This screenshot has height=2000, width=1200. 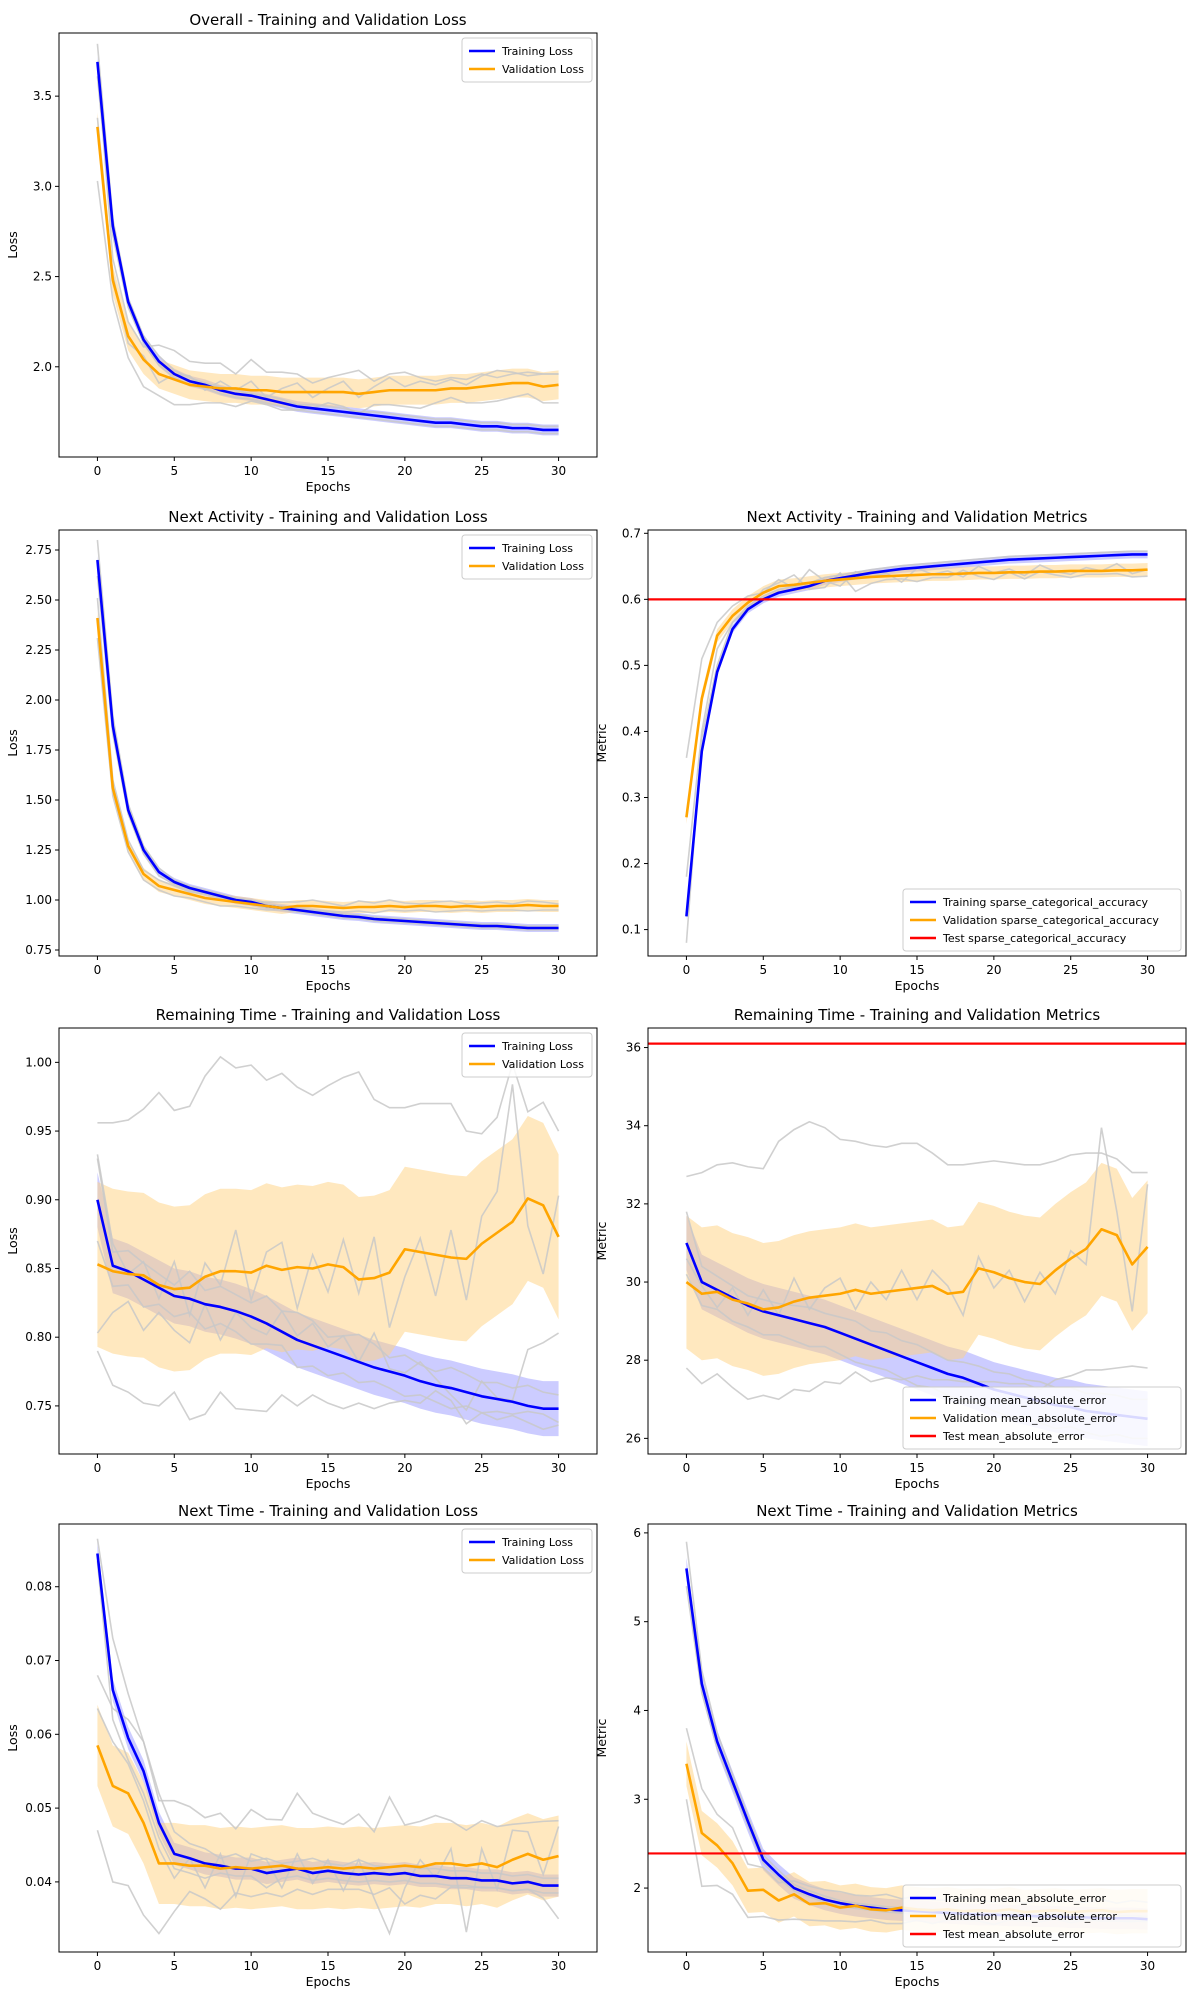 I want to click on y-tick-label: 3.5, so click(x=42, y=96).